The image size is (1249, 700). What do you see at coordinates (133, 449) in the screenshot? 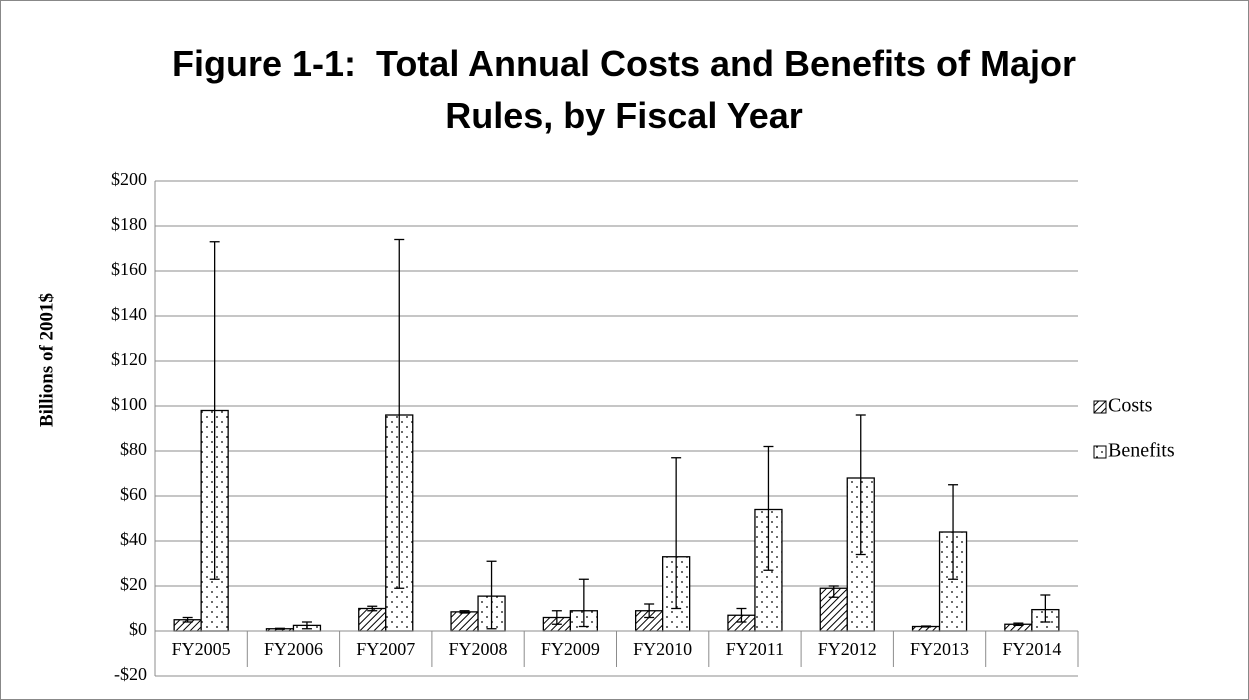
I see `y-tick-label: $80` at bounding box center [133, 449].